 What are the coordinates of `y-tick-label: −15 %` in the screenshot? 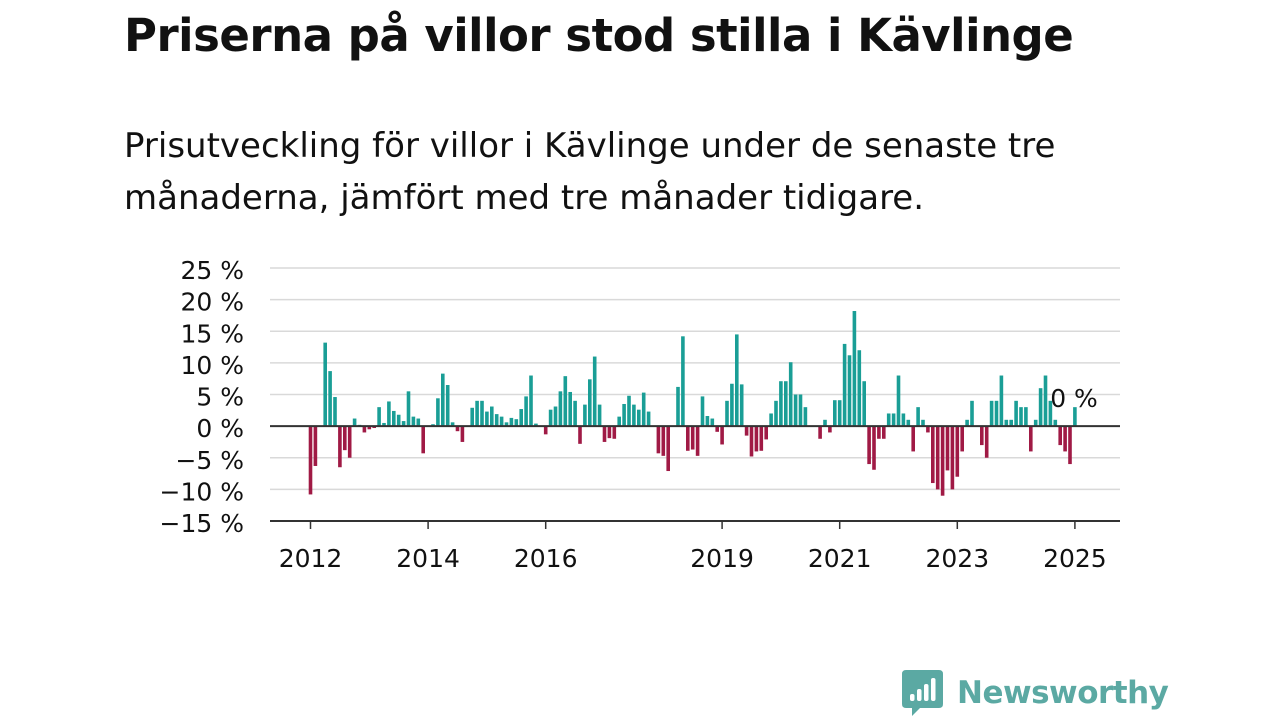 It's located at (202, 523).